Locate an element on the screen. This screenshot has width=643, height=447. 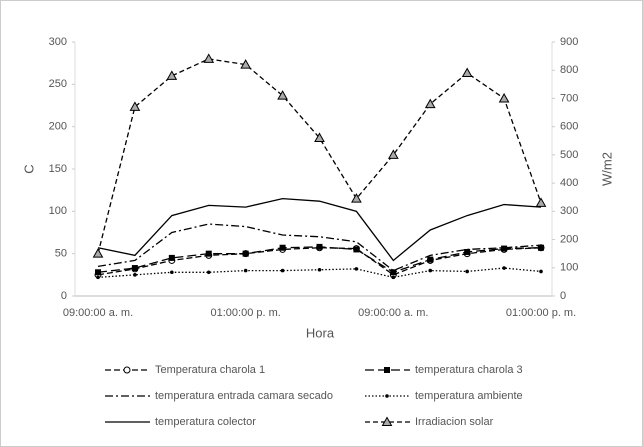
y-tick-label: 200 is located at coordinates (58, 127).